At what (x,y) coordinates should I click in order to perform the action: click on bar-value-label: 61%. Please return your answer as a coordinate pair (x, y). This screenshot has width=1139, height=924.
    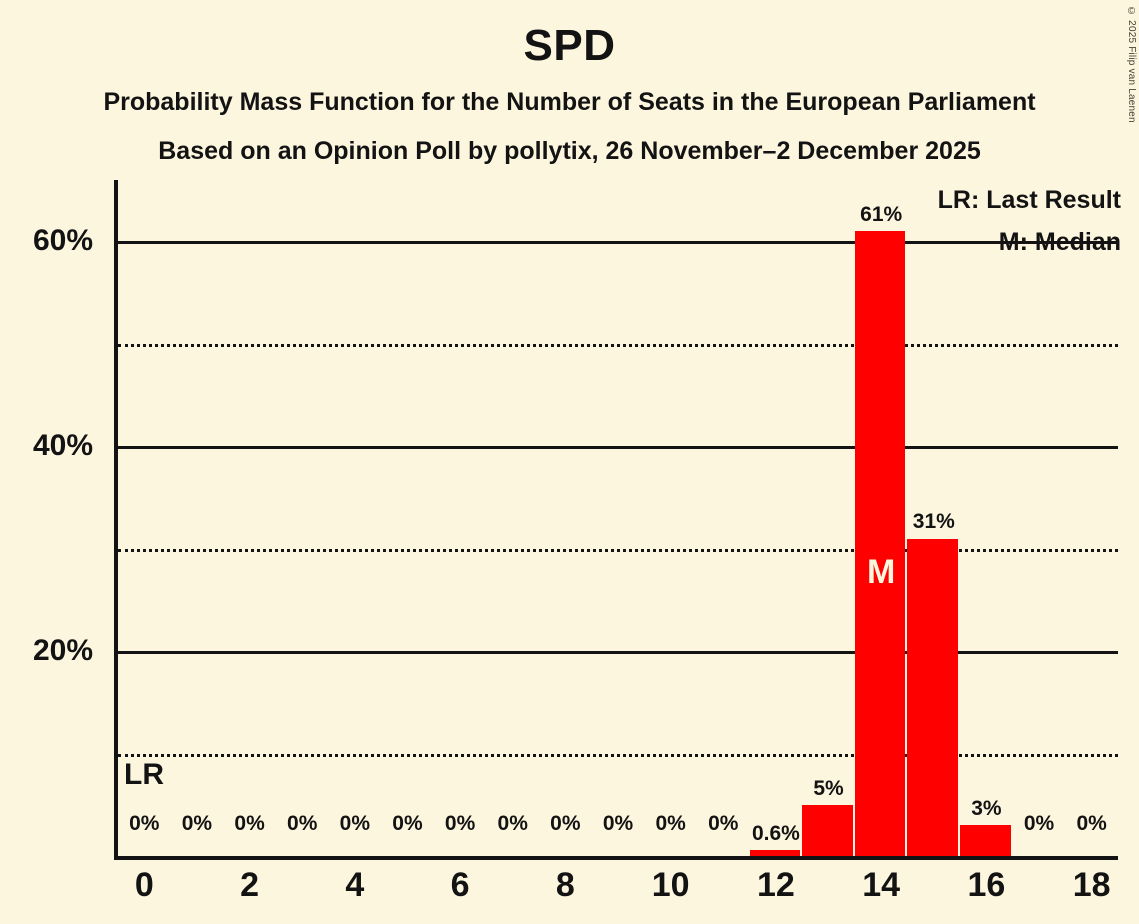
    Looking at the image, I should click on (881, 215).